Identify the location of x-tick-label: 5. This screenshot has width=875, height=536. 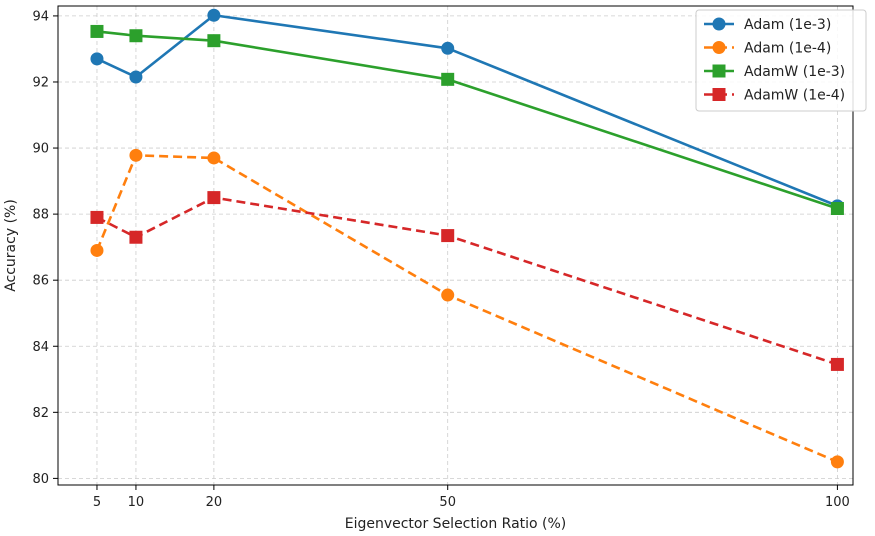
(97, 502).